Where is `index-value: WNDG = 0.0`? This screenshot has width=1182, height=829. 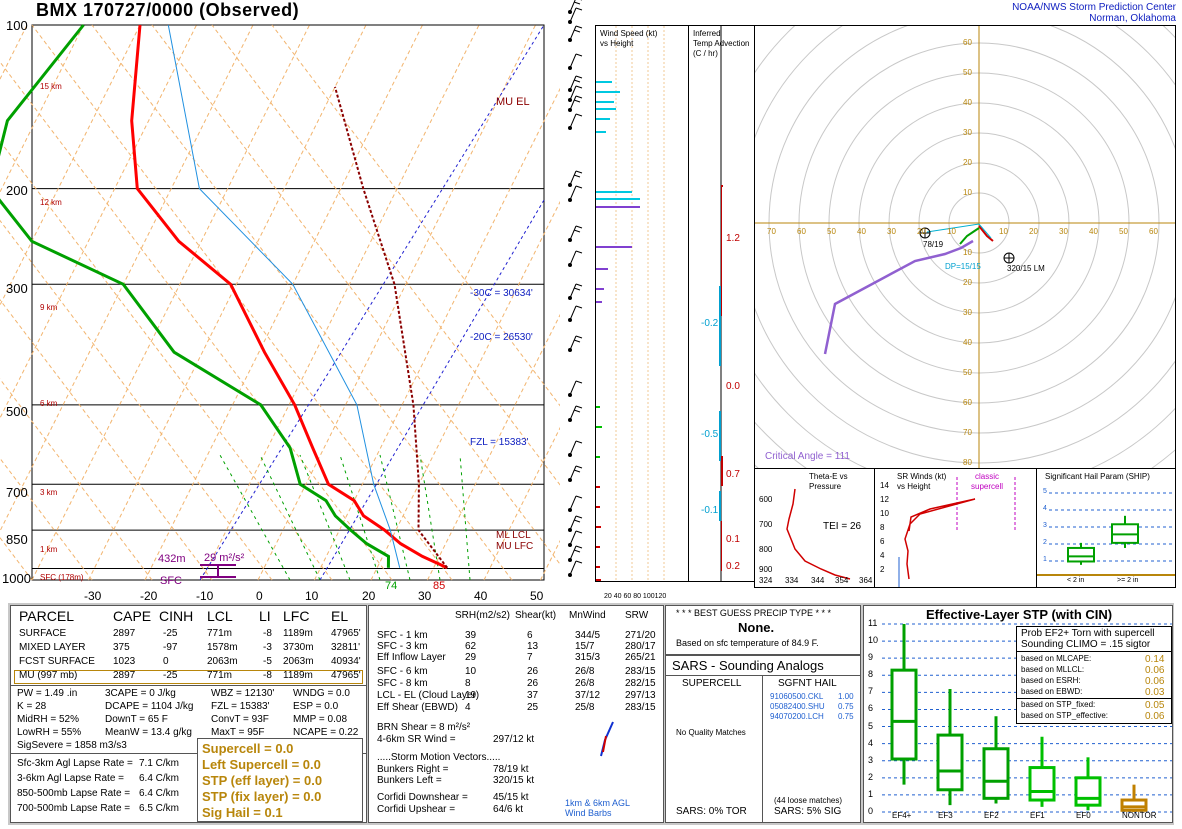
index-value: WNDG = 0.0 is located at coordinates (321, 693).